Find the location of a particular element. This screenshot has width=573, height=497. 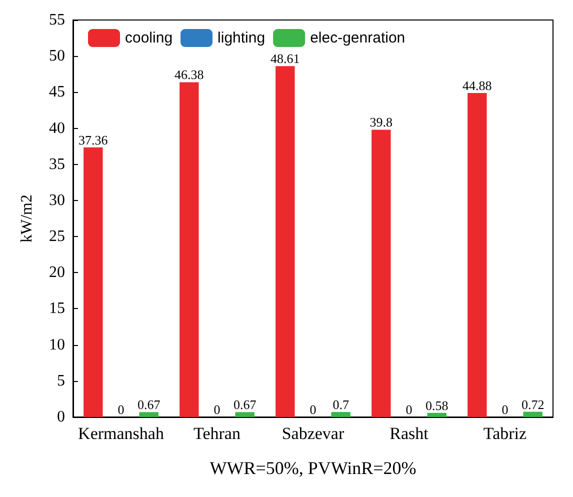

data-label: 0.58 is located at coordinates (436, 405).